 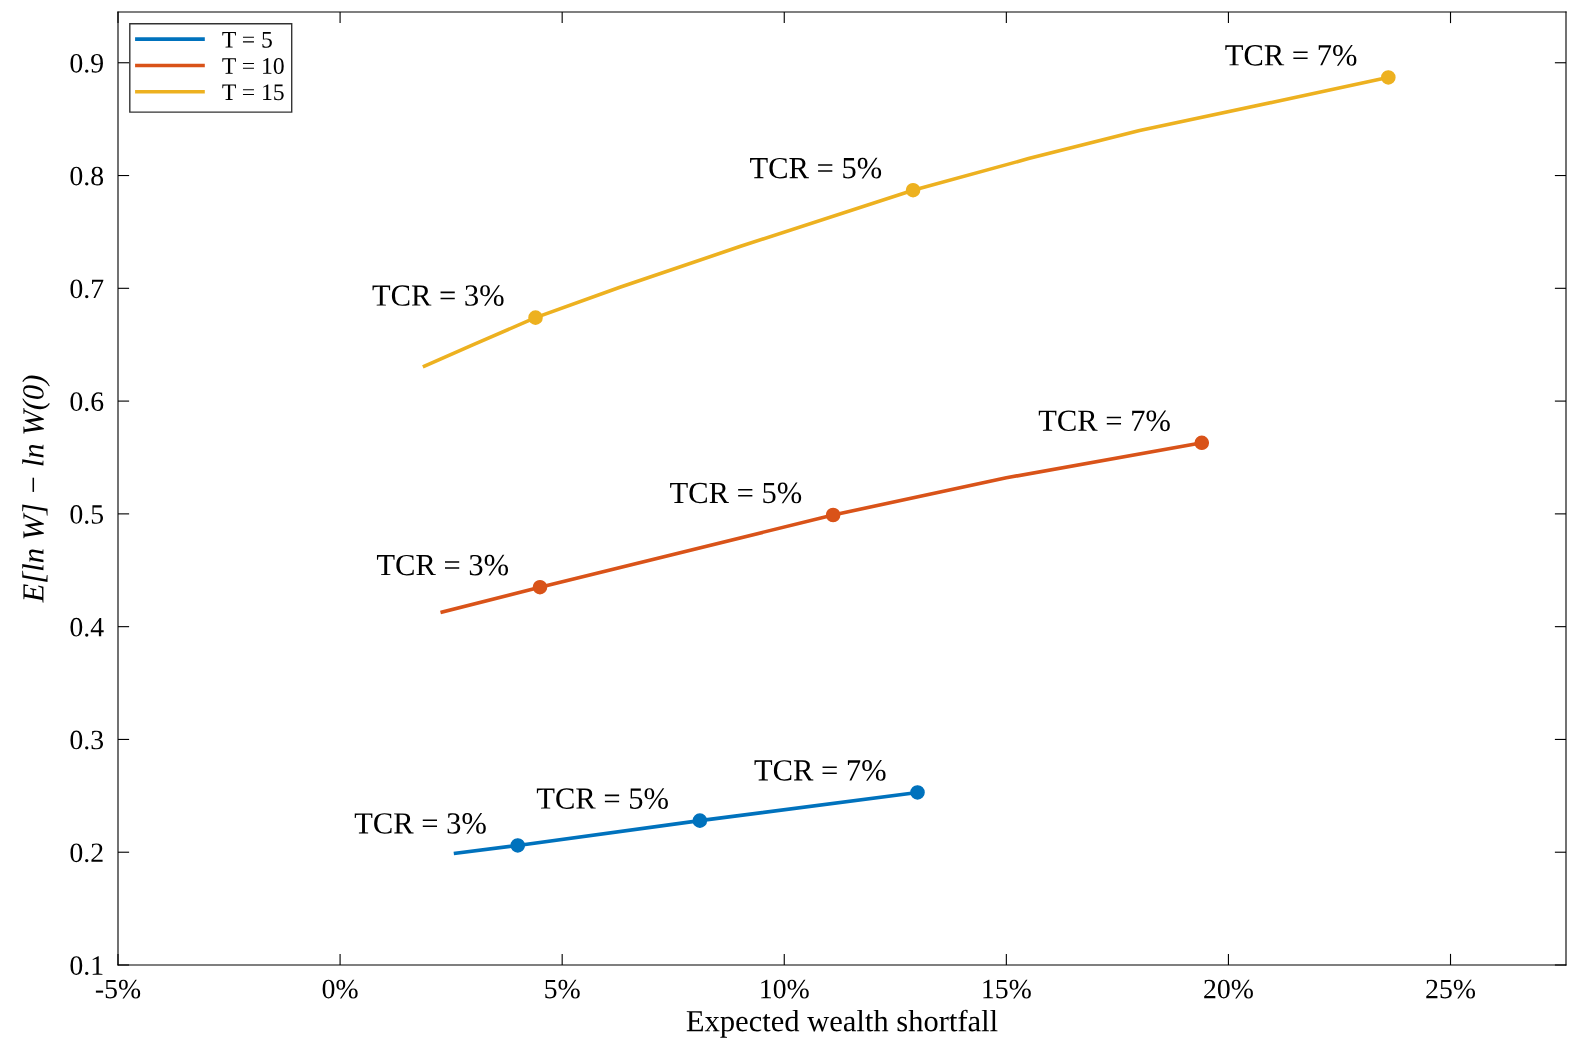 I want to click on y-tick-label: 0.9, so click(x=86, y=63).